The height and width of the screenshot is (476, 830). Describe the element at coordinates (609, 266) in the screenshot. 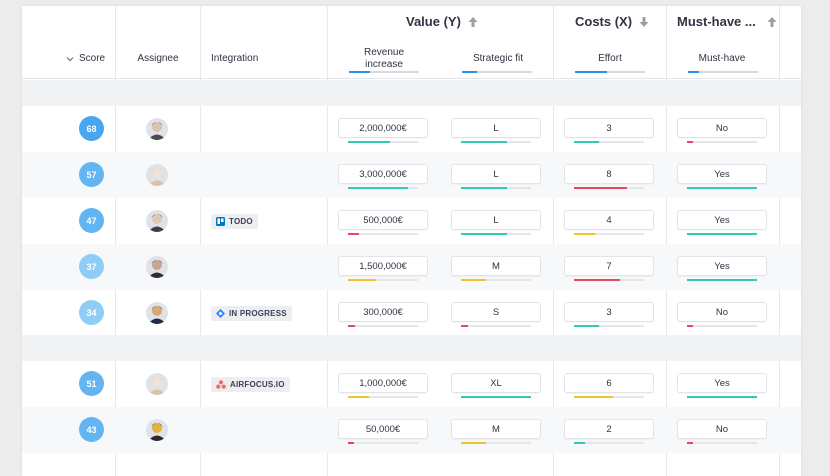

I see `effort-cell: 7` at that location.